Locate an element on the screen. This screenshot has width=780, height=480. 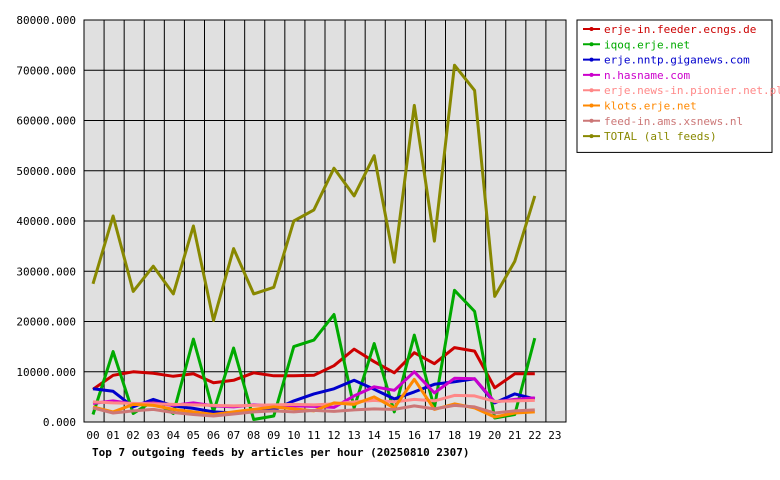
y-tick-label: 50000.000 is located at coordinates (46, 171).